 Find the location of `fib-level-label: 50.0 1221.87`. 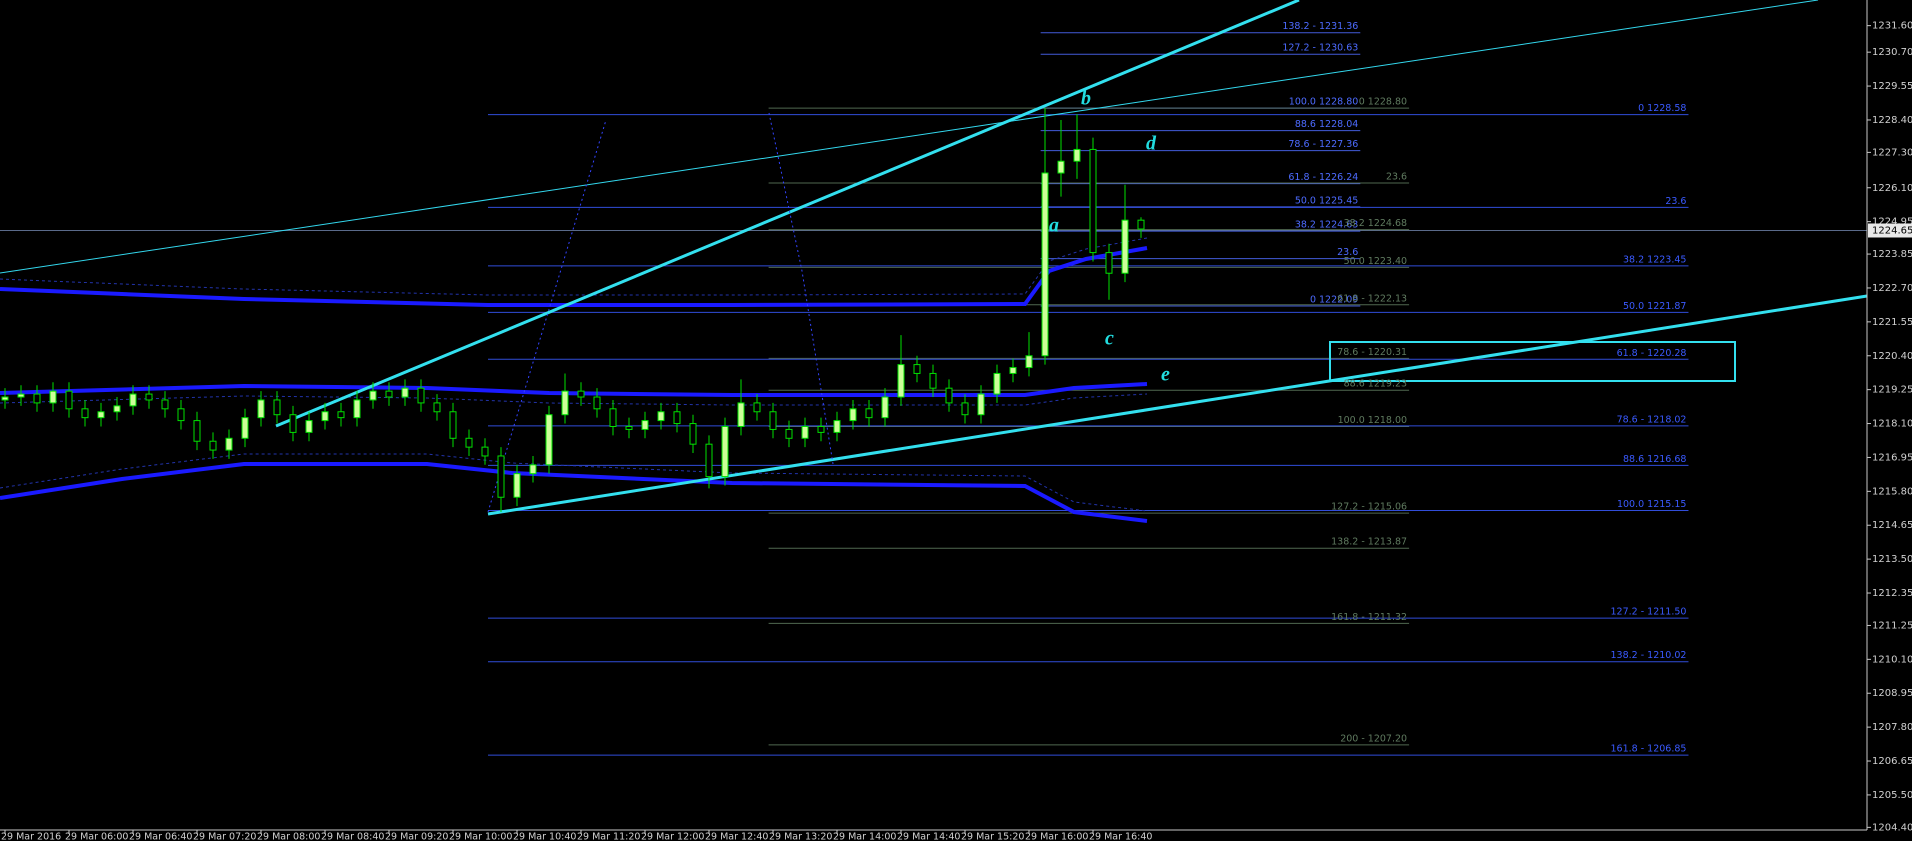

fib-level-label: 50.0 1221.87 is located at coordinates (1654, 306).